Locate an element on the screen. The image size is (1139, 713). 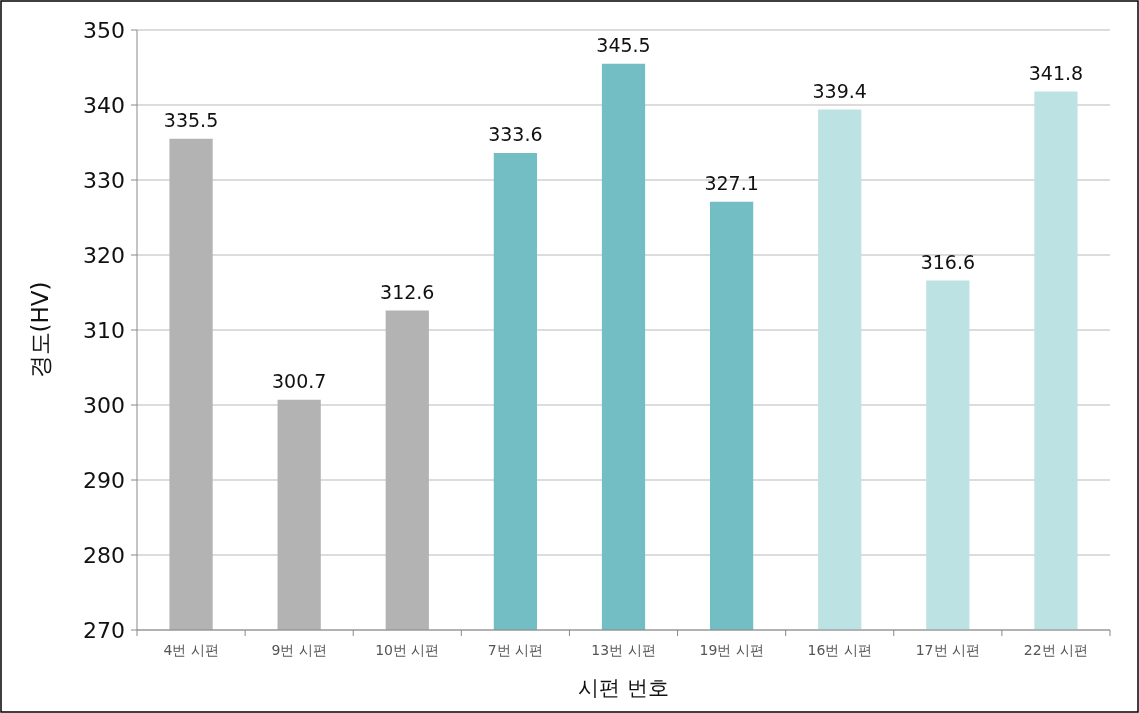
y-tick-label: 300 is located at coordinates (104, 405).